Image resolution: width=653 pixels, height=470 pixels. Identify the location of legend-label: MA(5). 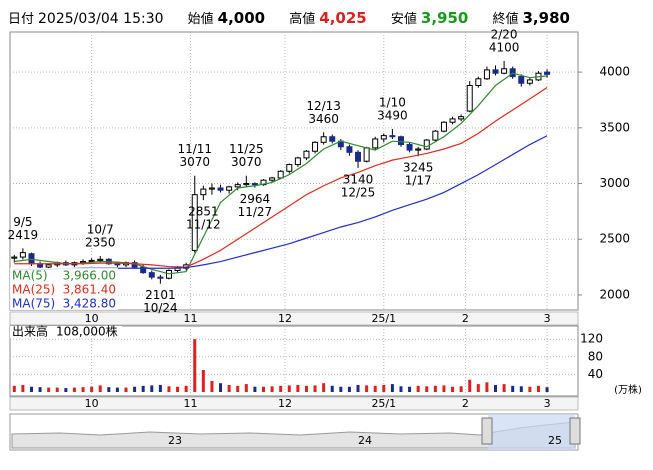
(30, 276).